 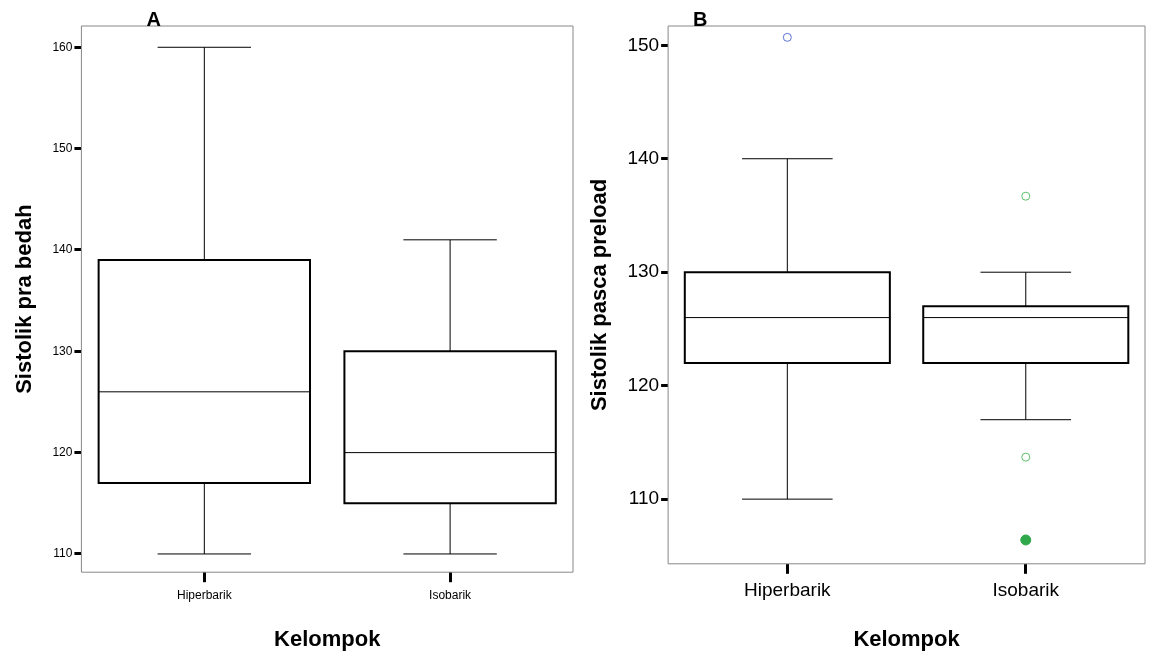 I want to click on y-tick-label: 160, so click(x=62, y=46).